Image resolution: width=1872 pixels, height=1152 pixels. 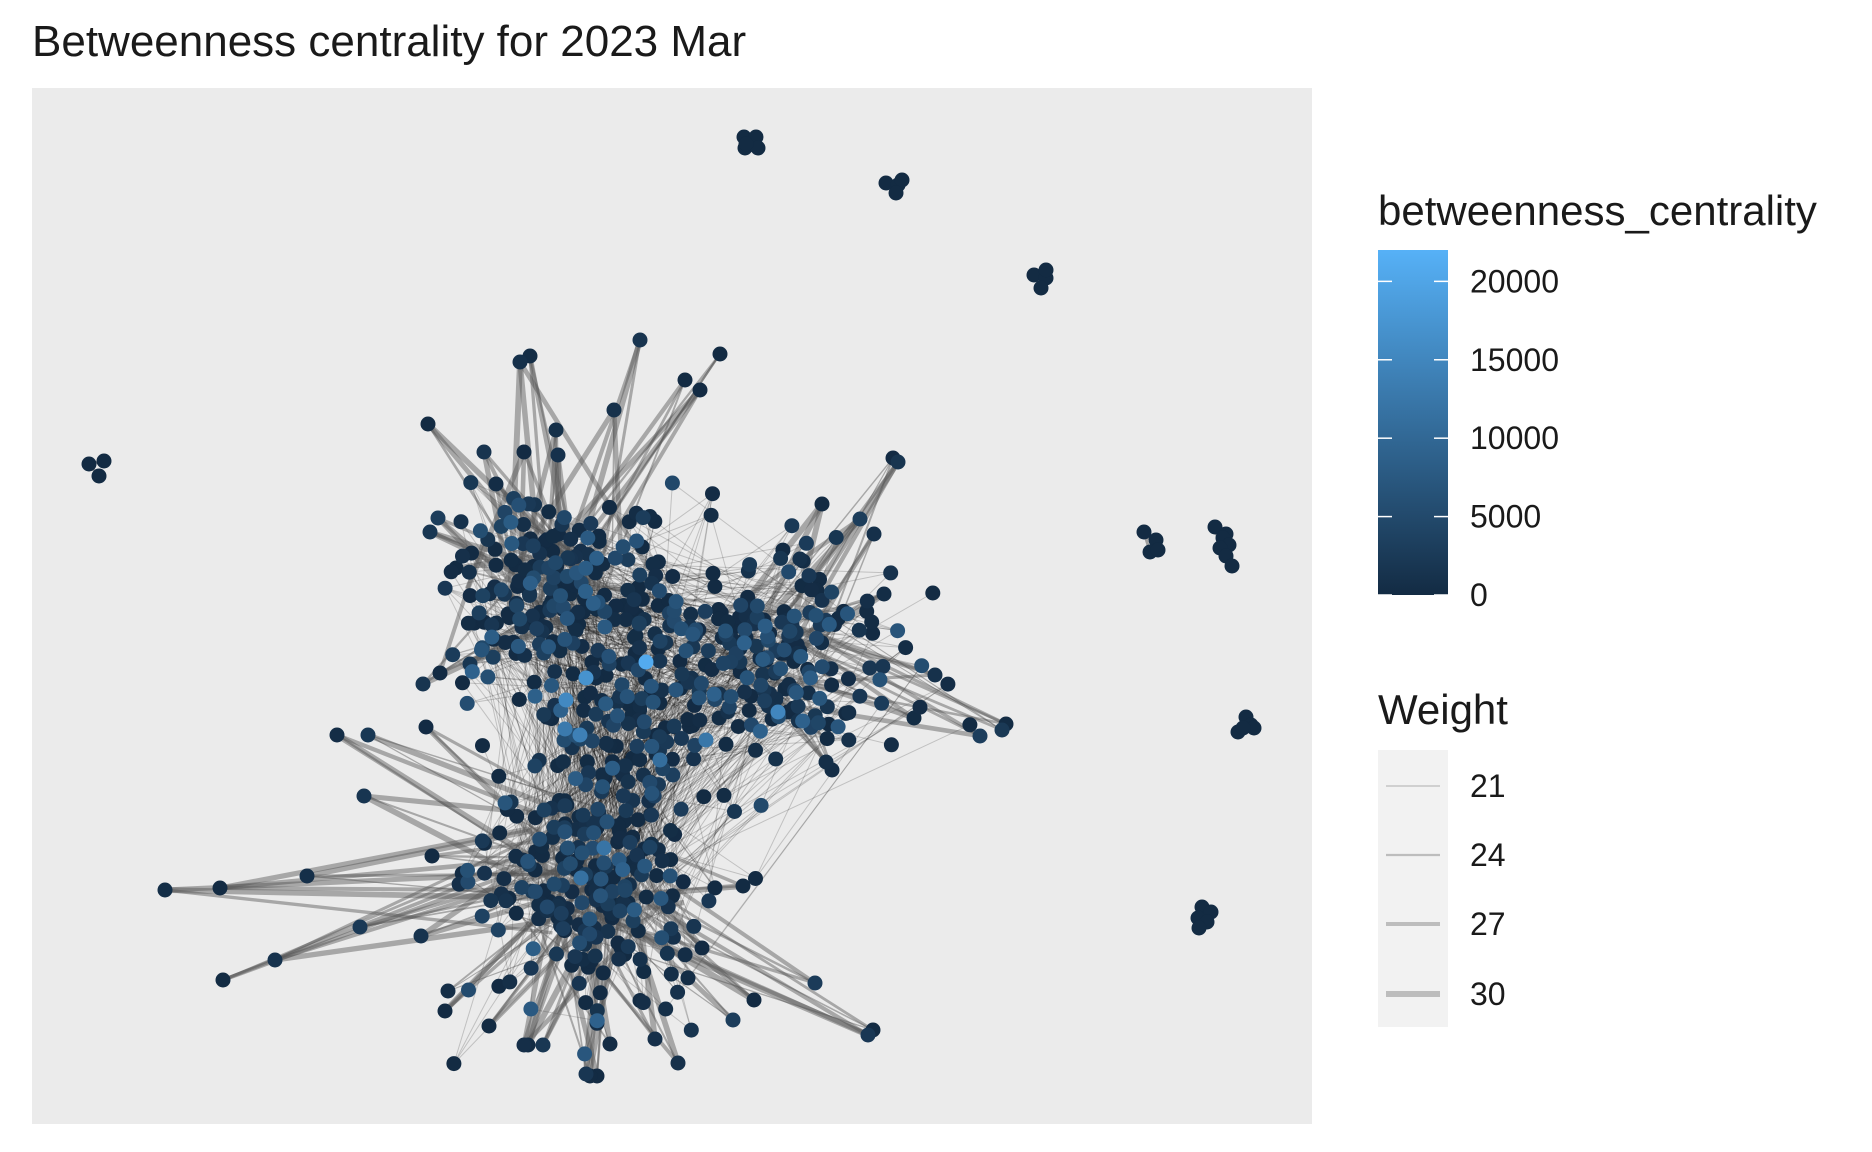 I want to click on weight-legend-keys: 21 24 27 30, so click(x=1446, y=890).